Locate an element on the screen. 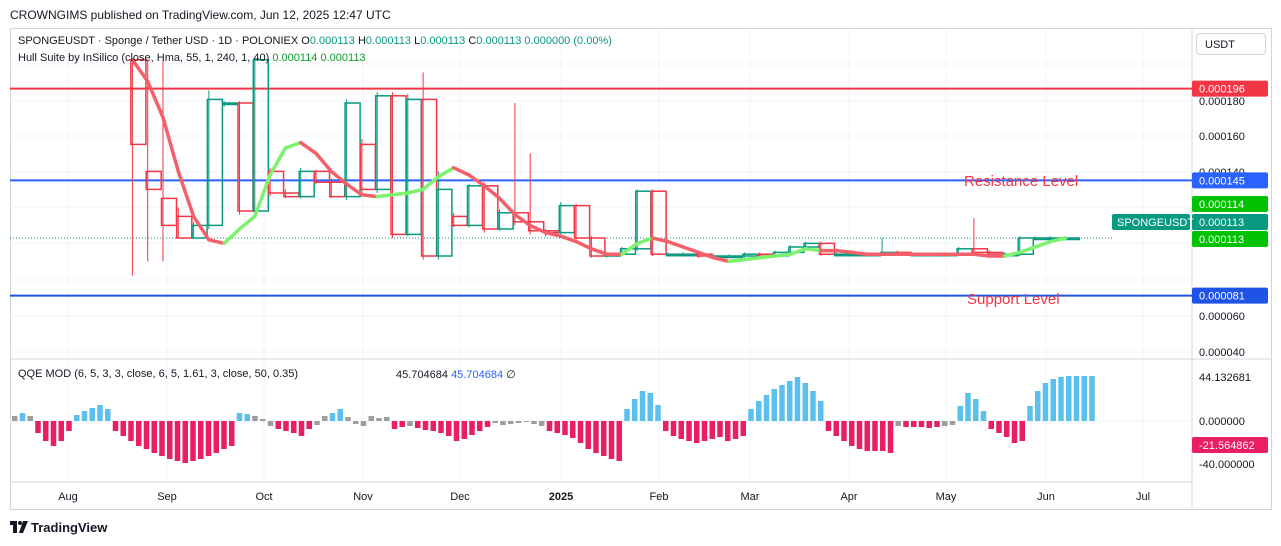 This screenshot has width=1281, height=546. currency-button: USDT is located at coordinates (1231, 44).